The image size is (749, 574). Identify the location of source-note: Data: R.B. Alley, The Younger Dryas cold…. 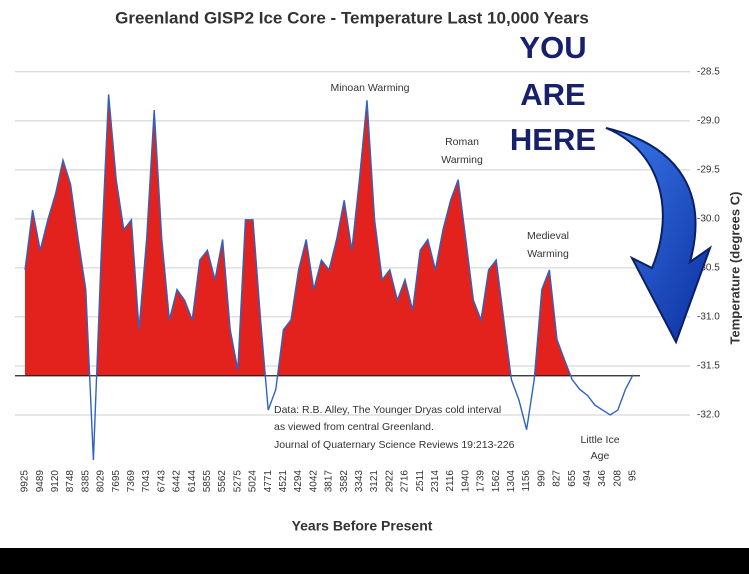
(387, 410).